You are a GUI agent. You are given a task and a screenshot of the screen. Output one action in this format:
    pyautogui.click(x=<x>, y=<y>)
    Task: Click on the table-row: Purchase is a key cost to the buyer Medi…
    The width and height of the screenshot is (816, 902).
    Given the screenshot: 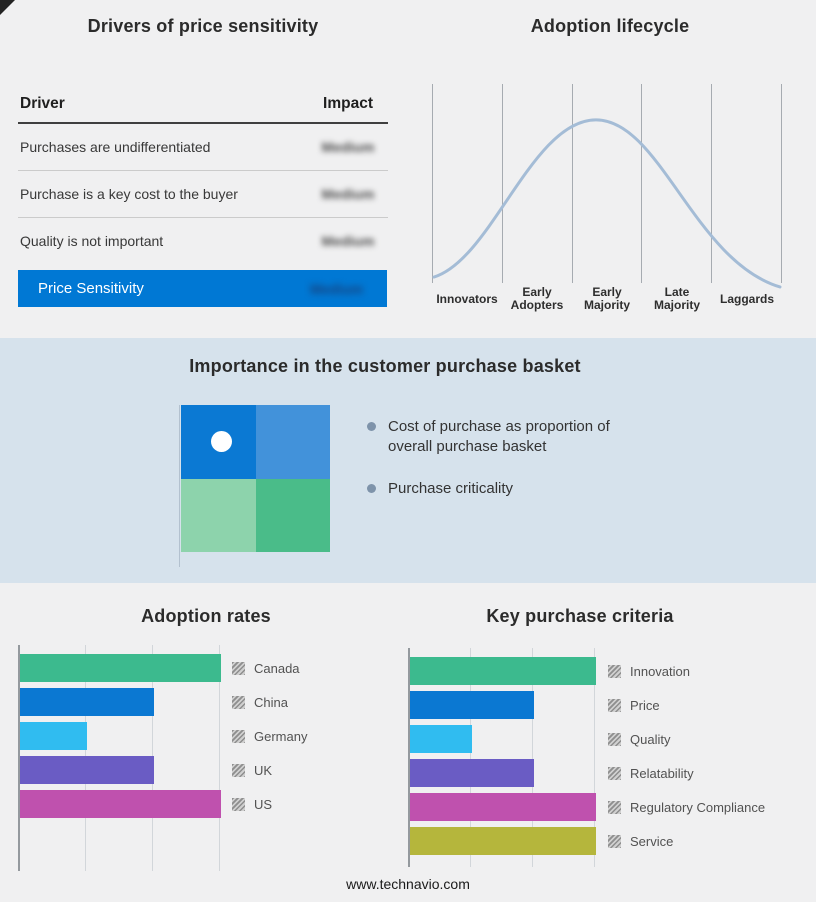 What is the action you would take?
    pyautogui.click(x=203, y=194)
    